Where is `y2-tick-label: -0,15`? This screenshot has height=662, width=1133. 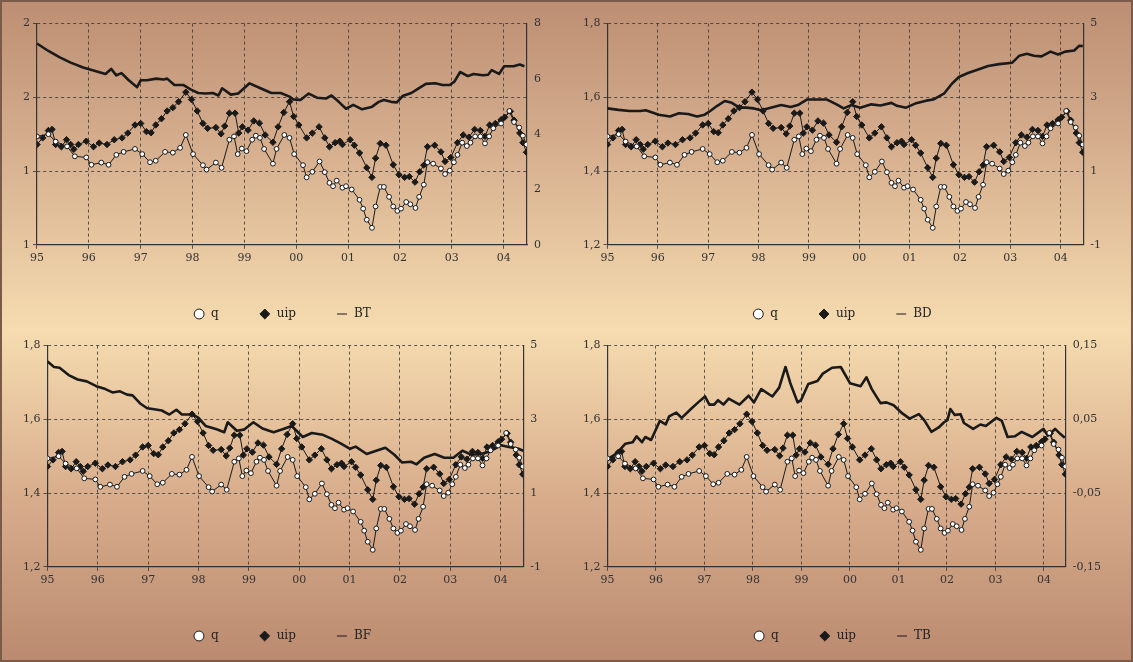
y2-tick-label: -0,15 is located at coordinates (1087, 566).